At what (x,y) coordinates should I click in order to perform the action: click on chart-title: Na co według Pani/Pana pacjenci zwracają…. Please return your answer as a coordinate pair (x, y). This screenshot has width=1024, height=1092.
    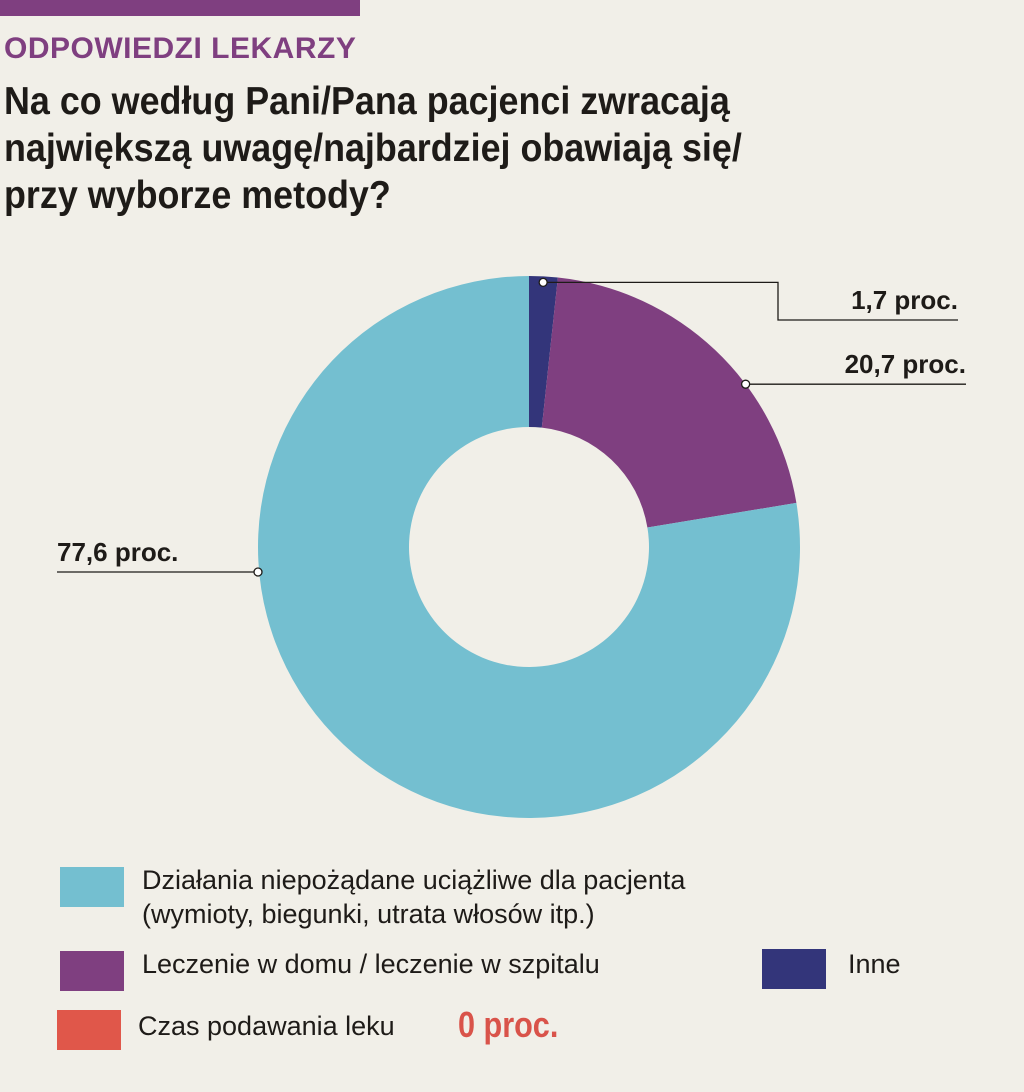
    Looking at the image, I should click on (418, 148).